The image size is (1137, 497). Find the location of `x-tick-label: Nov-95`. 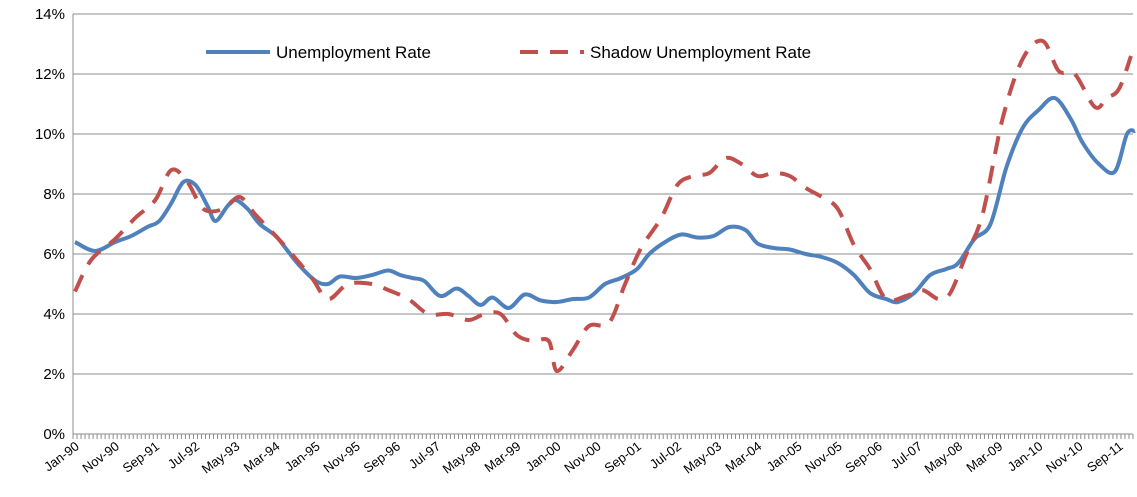

x-tick-label: Nov-95 is located at coordinates (341, 456).